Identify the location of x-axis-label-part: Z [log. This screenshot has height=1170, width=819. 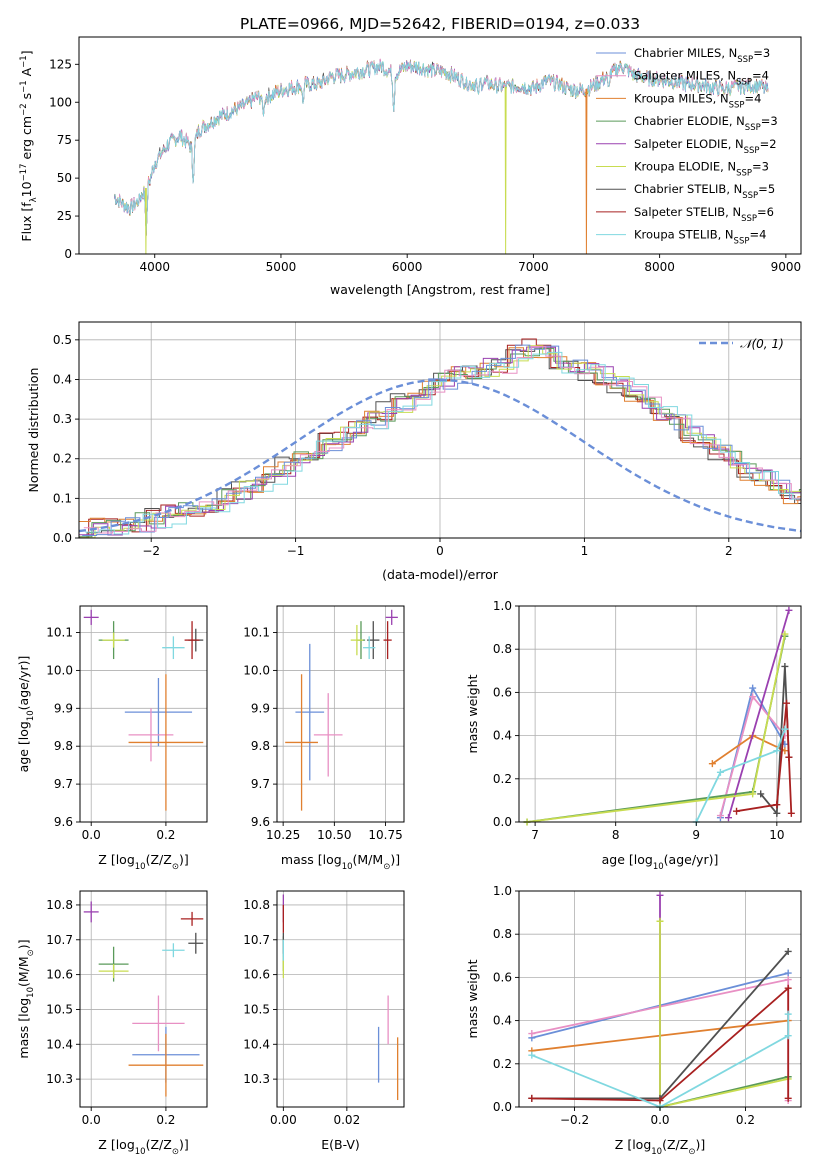
(116, 1144).